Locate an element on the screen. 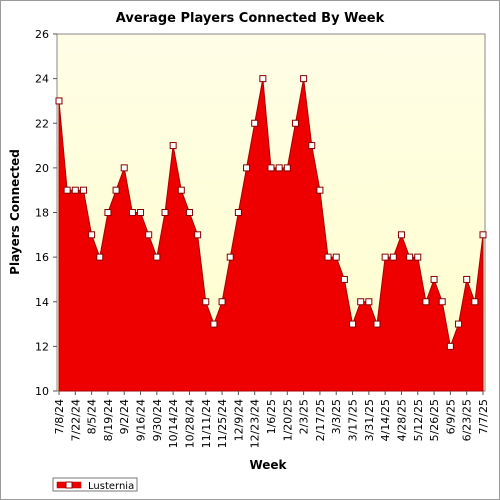 The height and width of the screenshot is (500, 500). x-tick-label: 7/8/24 is located at coordinates (59, 416).